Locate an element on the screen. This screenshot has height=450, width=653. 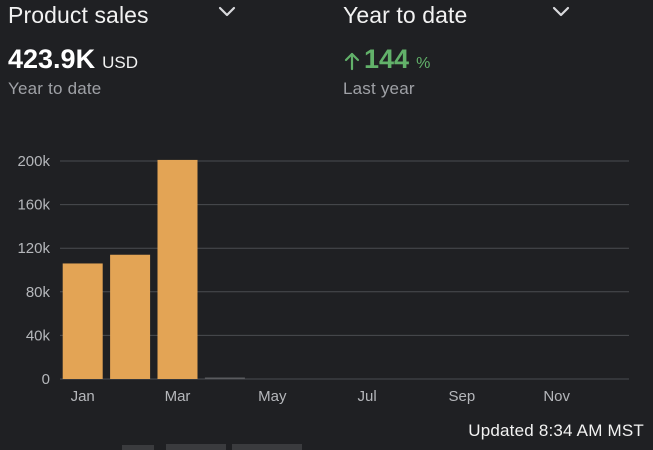
currency-unit: USD is located at coordinates (120, 62).